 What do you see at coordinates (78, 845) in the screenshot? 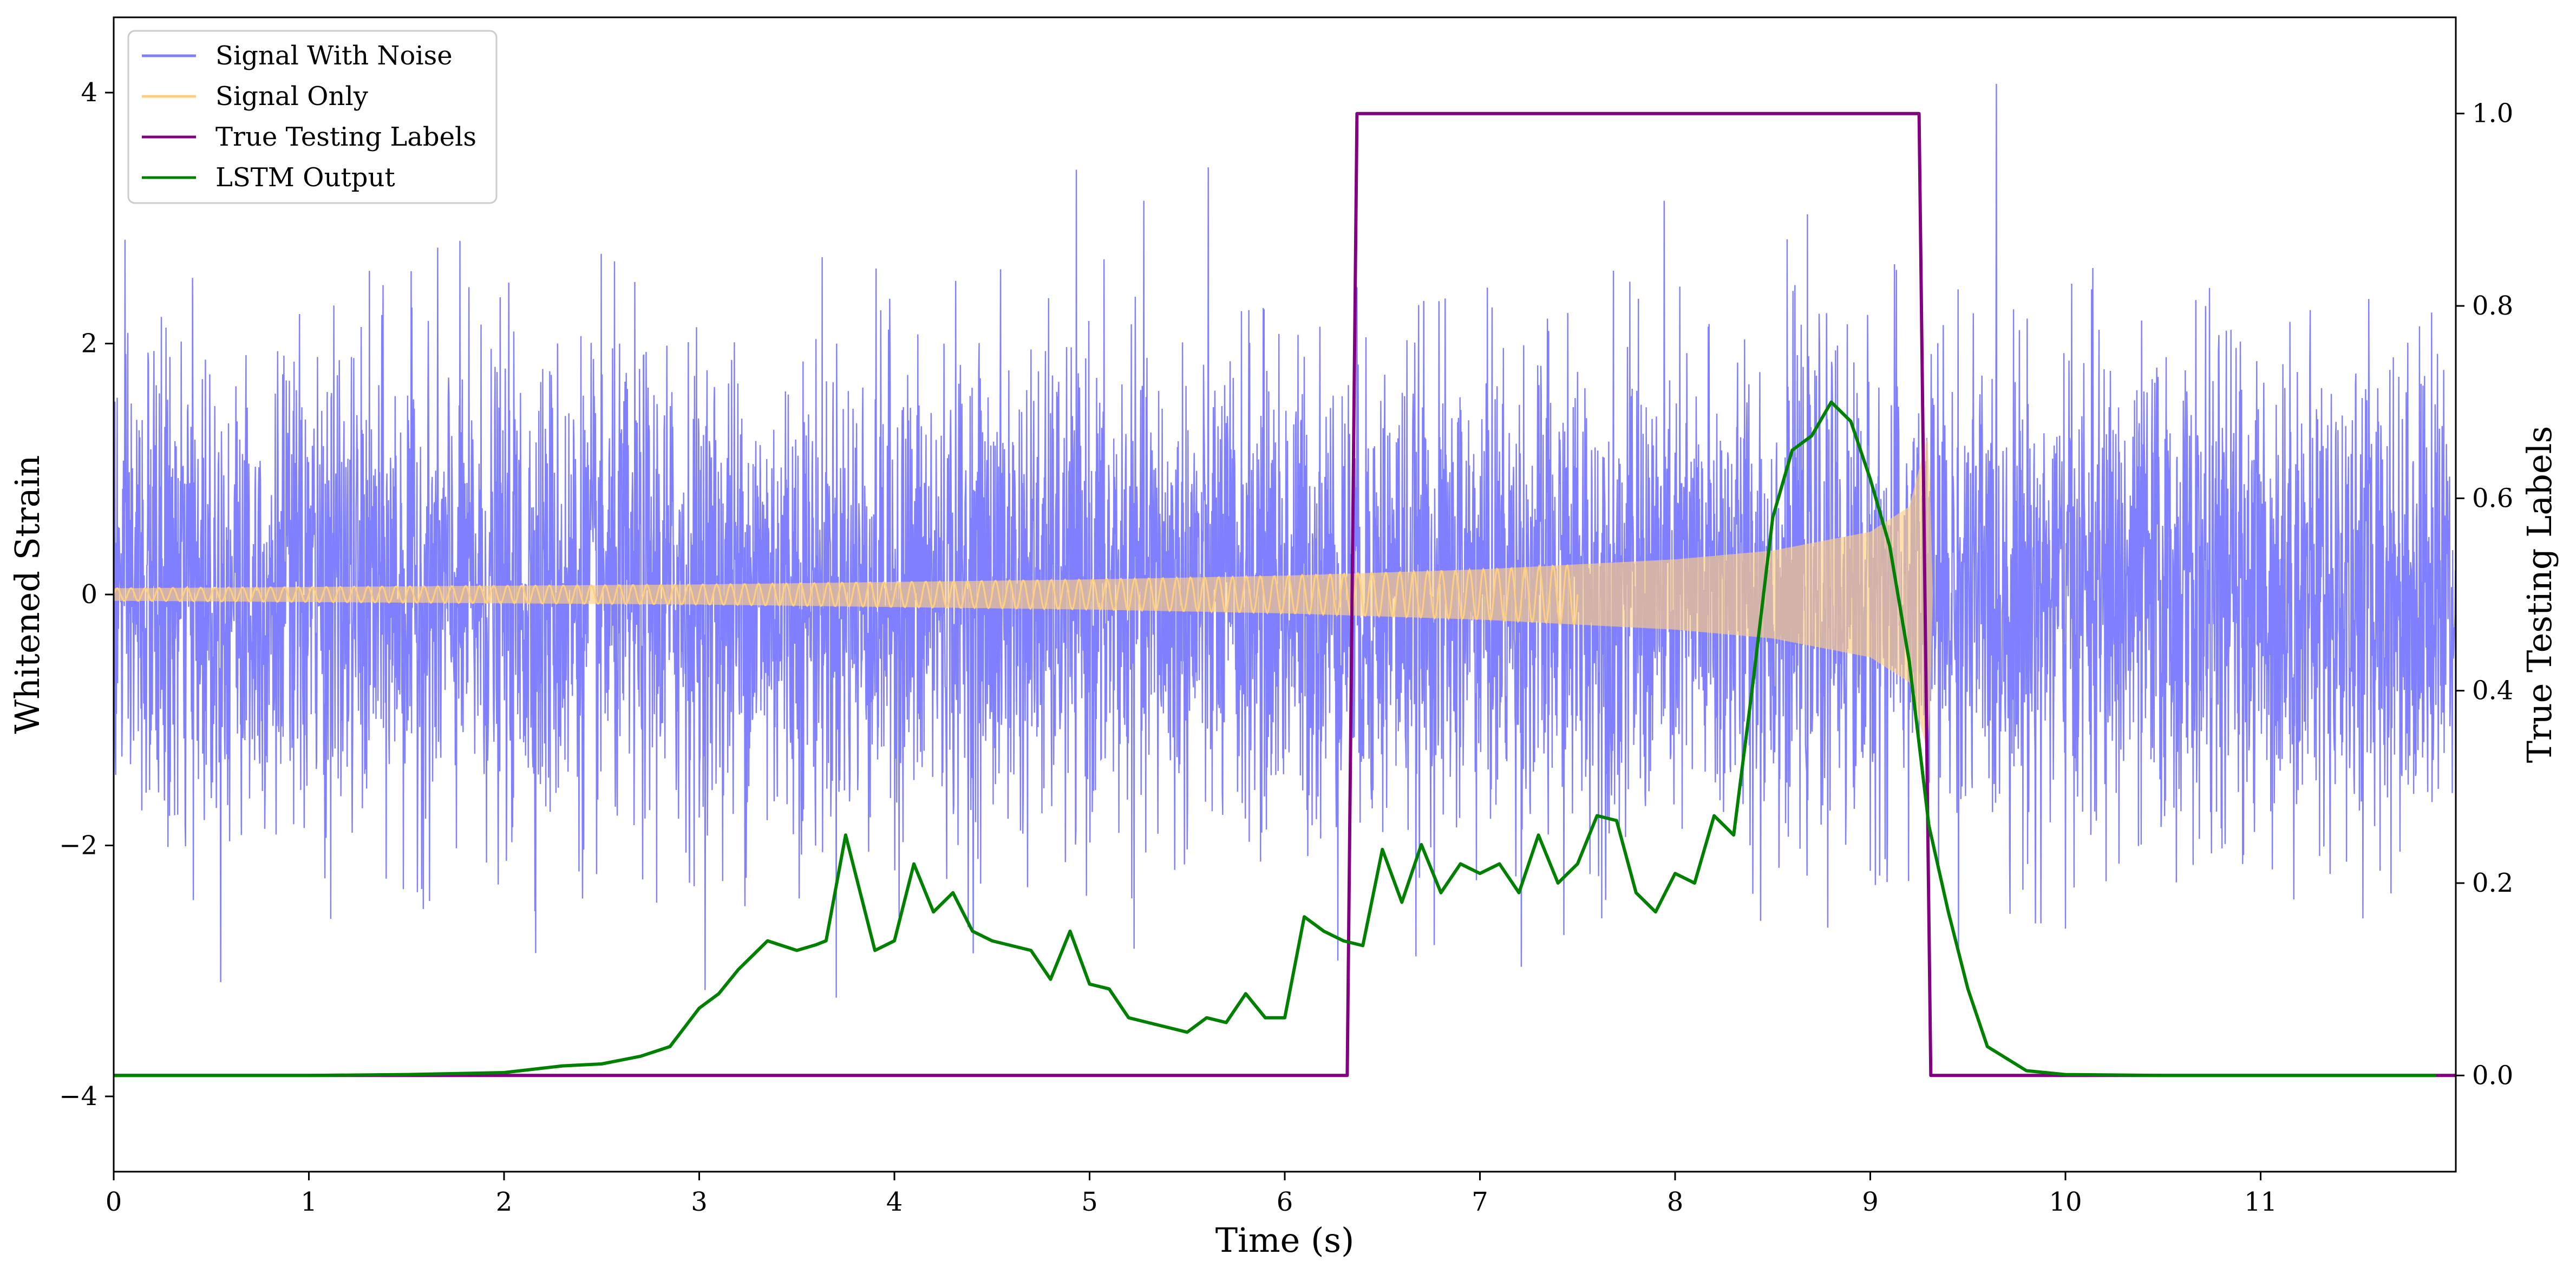
I see `y-tick-label: −2` at bounding box center [78, 845].